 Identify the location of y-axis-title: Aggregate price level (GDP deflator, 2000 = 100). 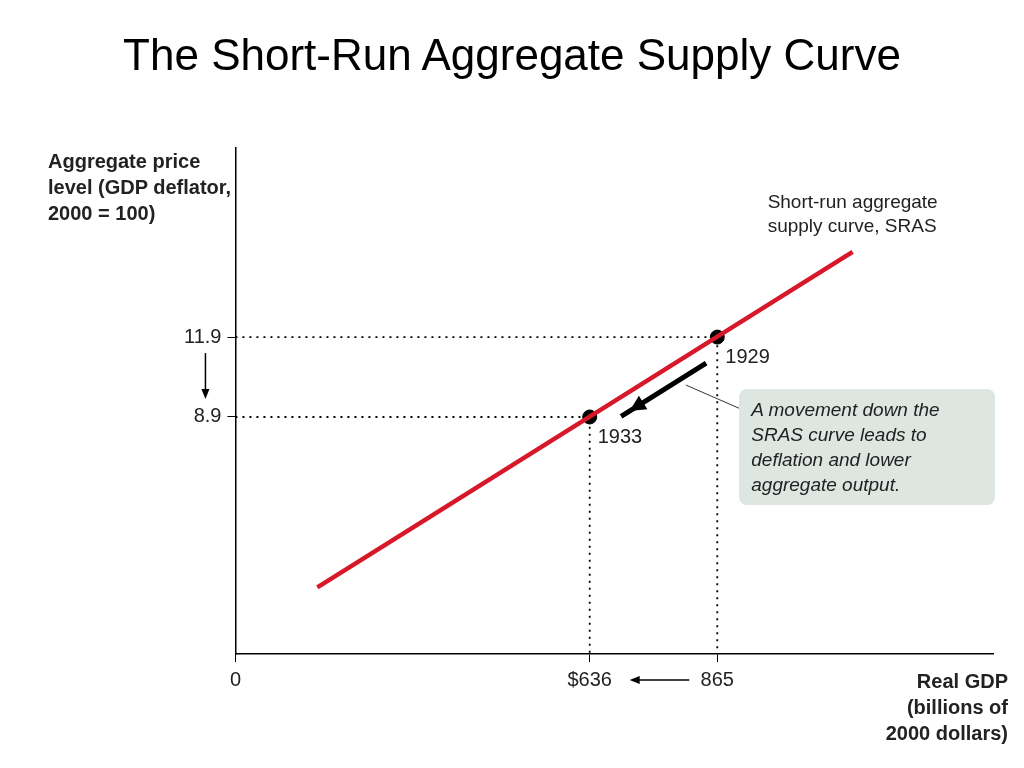
(140, 187).